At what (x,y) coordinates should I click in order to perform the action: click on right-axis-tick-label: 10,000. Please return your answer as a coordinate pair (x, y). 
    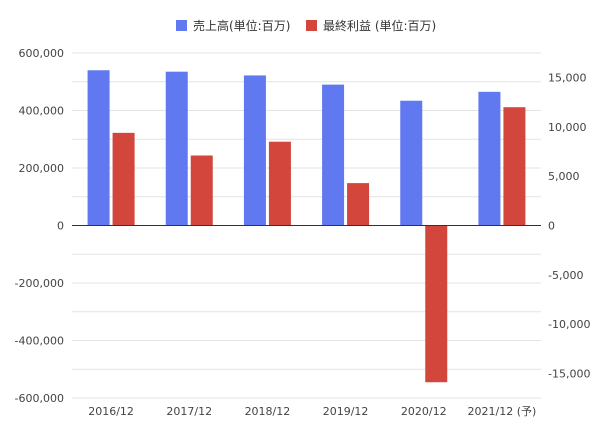
    Looking at the image, I should click on (567, 127).